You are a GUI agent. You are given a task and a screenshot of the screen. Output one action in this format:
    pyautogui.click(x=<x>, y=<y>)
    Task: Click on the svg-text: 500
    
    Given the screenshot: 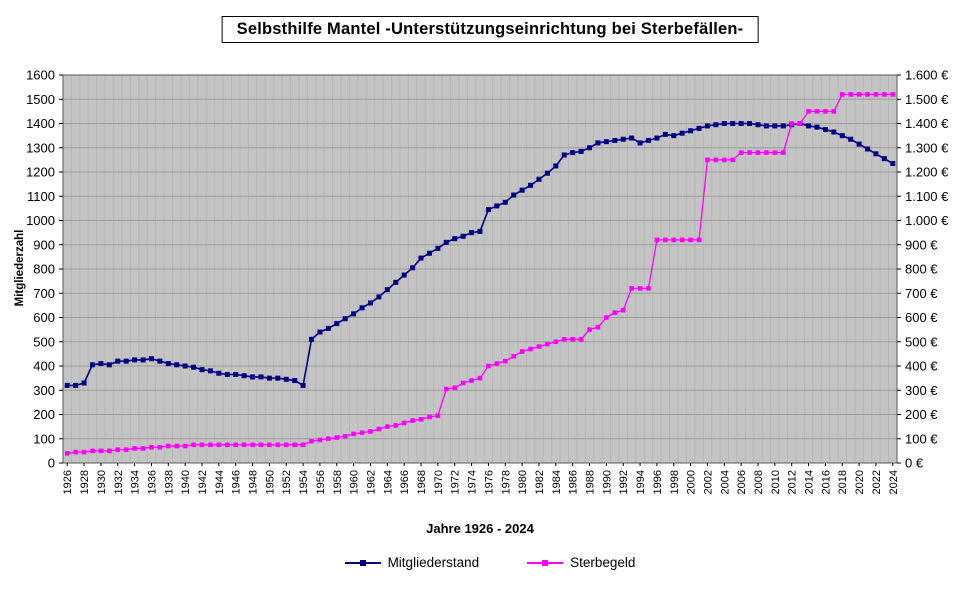 What is the action you would take?
    pyautogui.click(x=44, y=341)
    